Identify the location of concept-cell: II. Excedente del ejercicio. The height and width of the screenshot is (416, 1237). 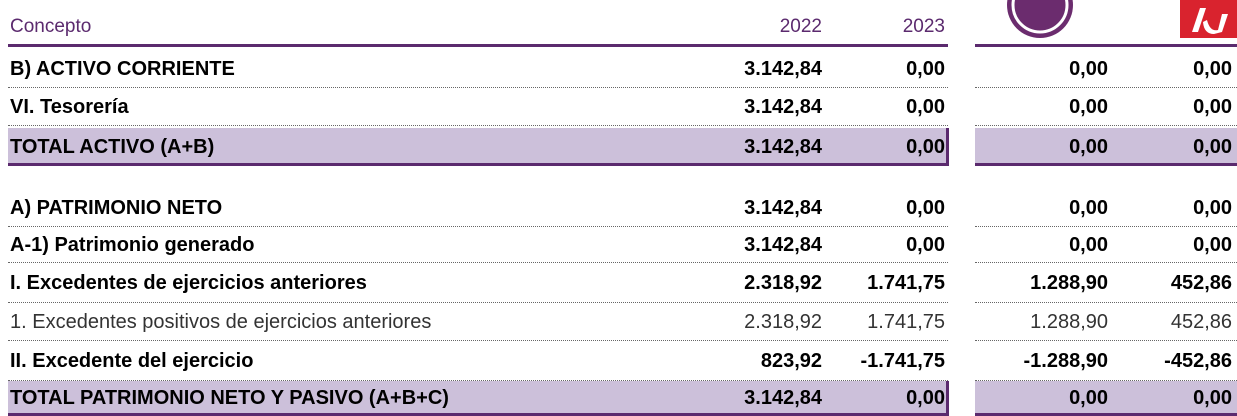
(132, 360).